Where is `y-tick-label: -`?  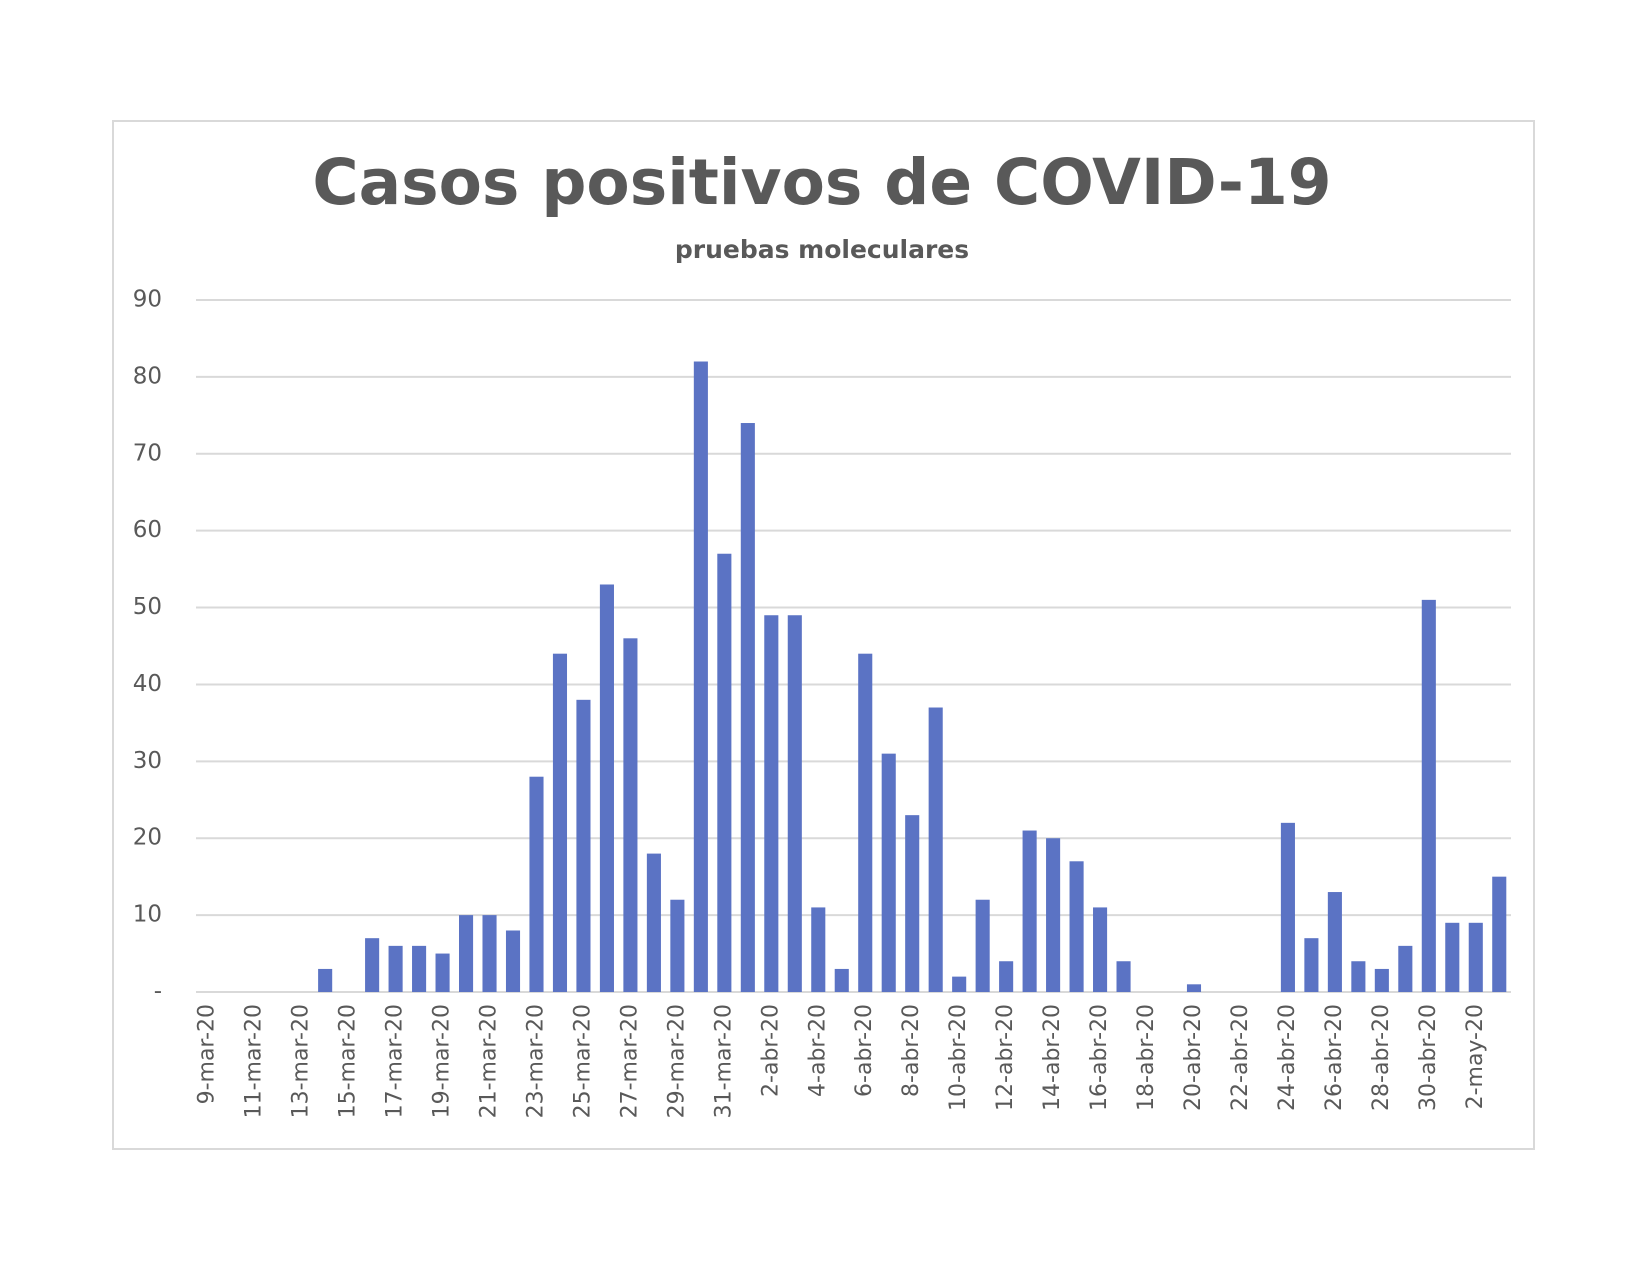
y-tick-label: - is located at coordinates (158, 992).